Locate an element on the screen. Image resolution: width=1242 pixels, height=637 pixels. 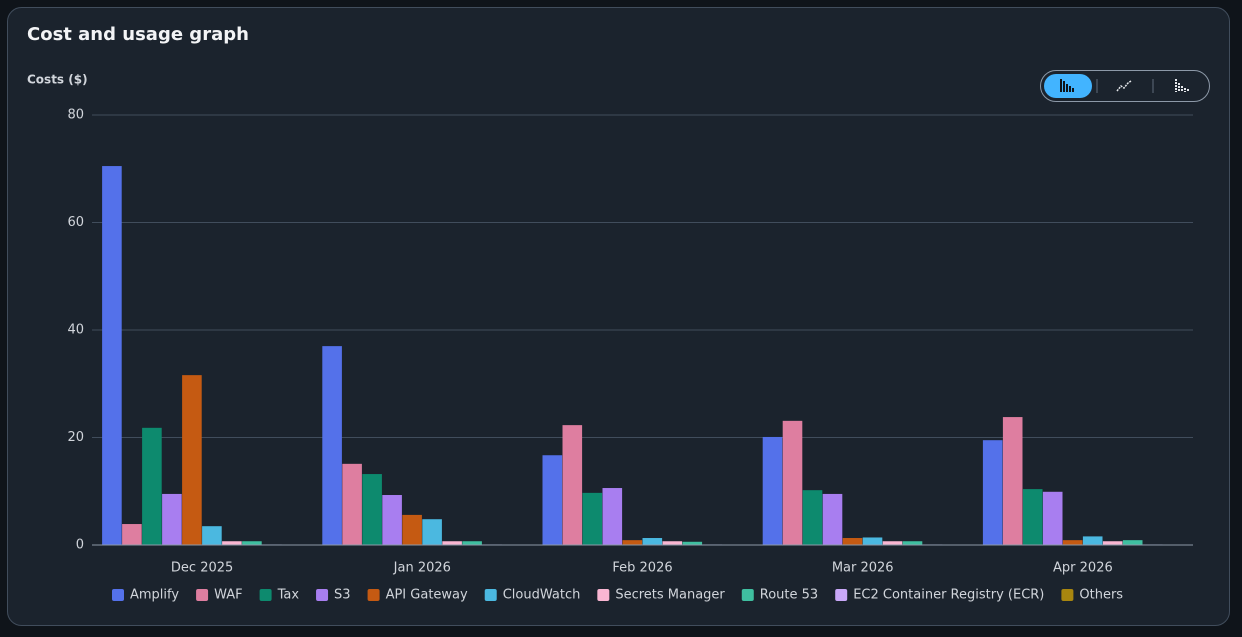
line-view-button is located at coordinates (1124, 86).